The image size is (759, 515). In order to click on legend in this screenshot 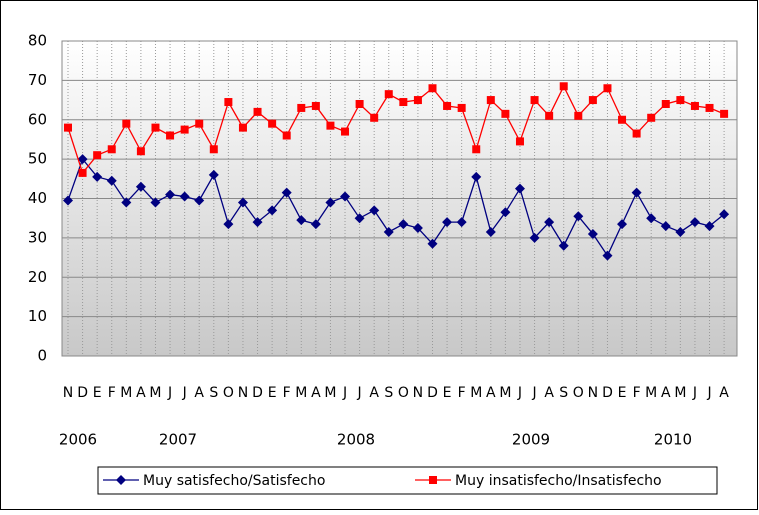, I will do `click(407, 480)`.